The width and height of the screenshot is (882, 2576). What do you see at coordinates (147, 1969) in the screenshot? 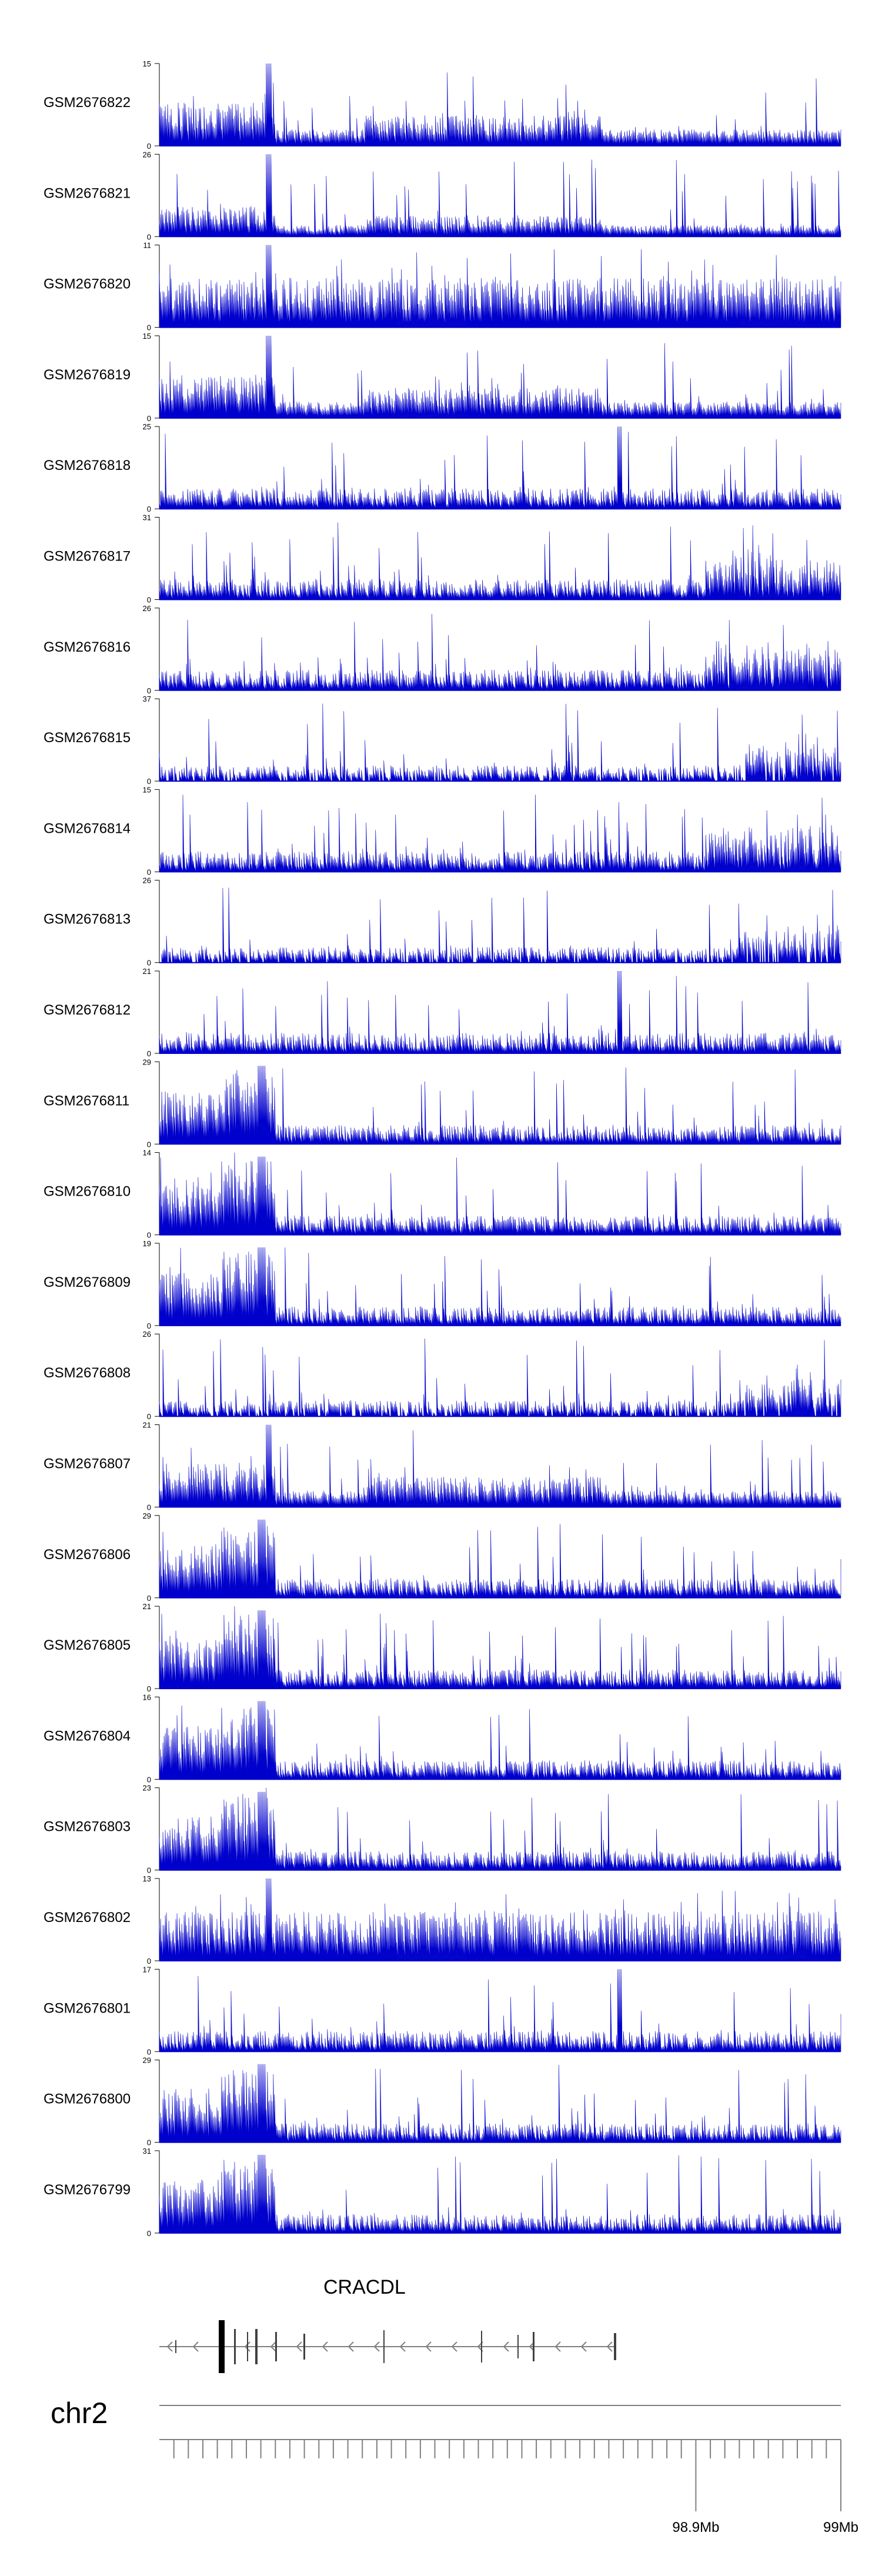
I see `y-max-label: 17` at bounding box center [147, 1969].